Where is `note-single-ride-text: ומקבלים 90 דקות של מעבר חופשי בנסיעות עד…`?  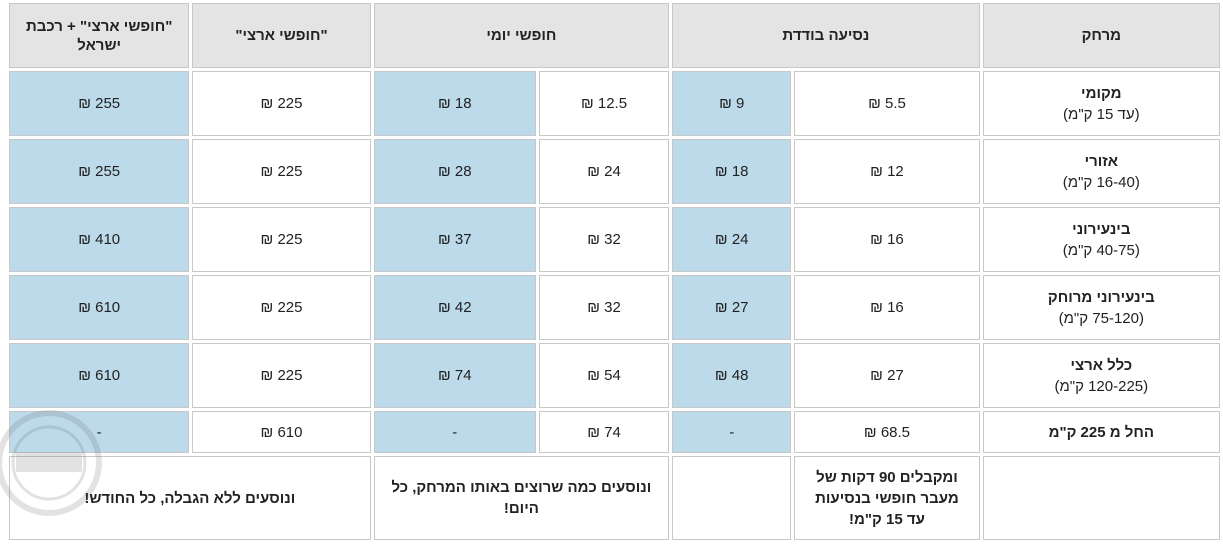 note-single-ride-text: ומקבלים 90 דקות של מעבר חופשי בנסיעות עד… is located at coordinates (887, 498).